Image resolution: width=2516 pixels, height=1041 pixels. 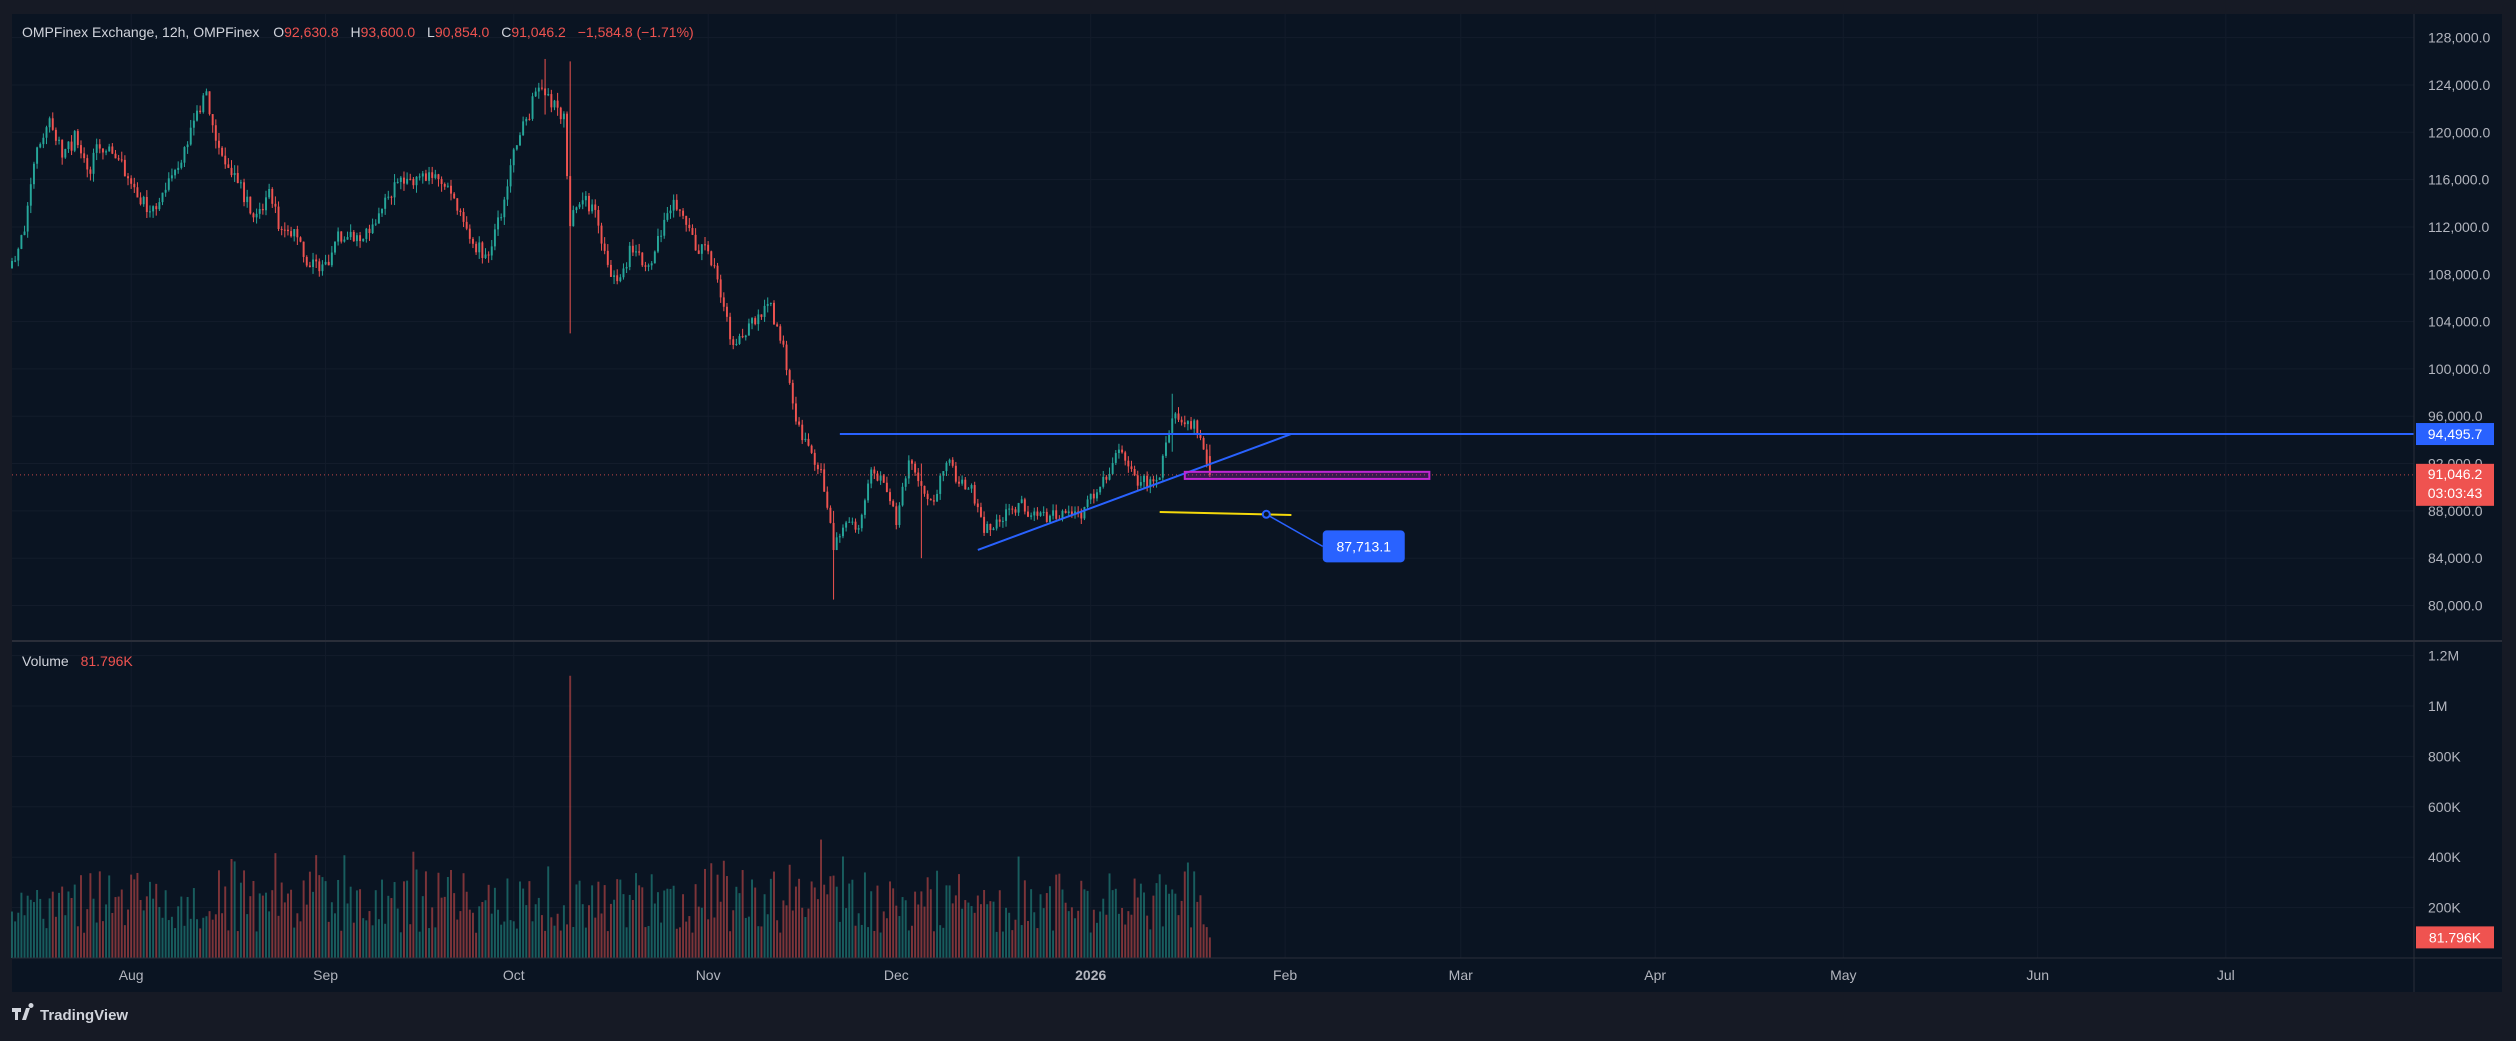 I want to click on volume-value-label, so click(x=2455, y=937).